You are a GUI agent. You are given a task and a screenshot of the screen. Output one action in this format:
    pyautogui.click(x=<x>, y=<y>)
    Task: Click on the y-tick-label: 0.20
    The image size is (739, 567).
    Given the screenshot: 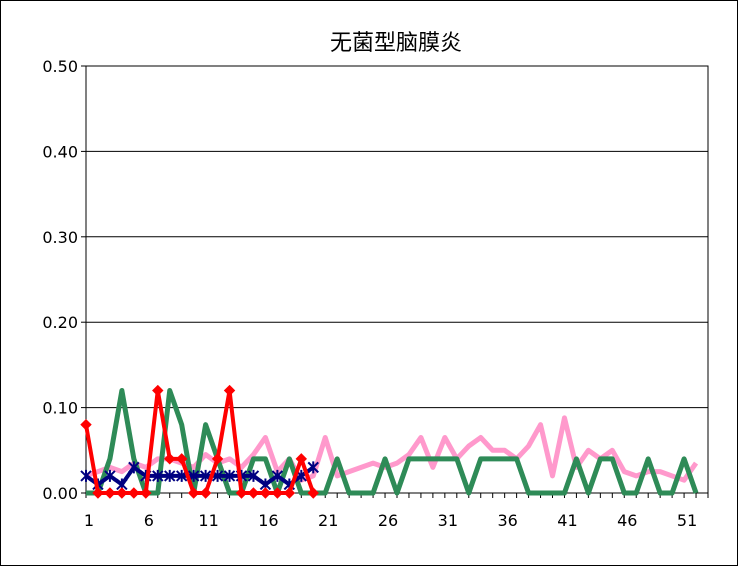 What is the action you would take?
    pyautogui.click(x=60, y=322)
    